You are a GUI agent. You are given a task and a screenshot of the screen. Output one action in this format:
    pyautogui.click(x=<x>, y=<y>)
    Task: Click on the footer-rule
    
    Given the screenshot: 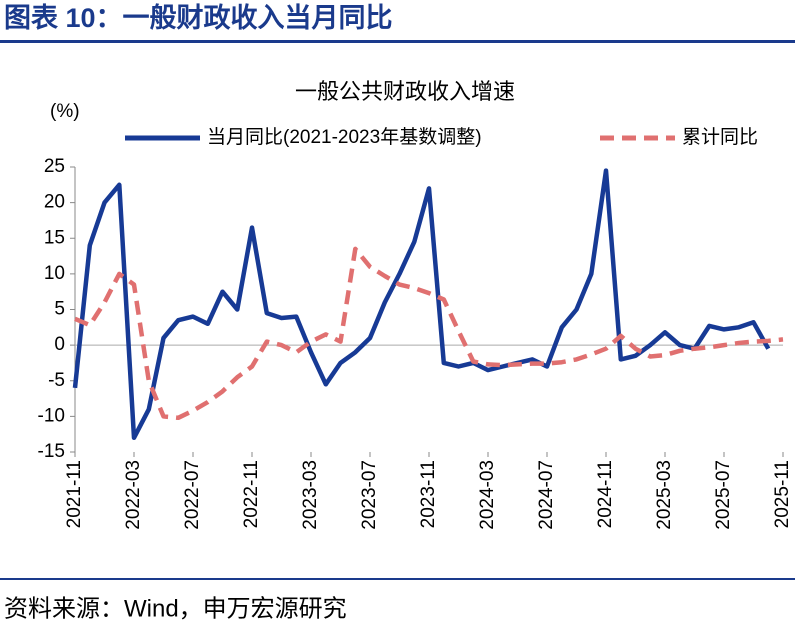 What is the action you would take?
    pyautogui.click(x=397, y=579)
    